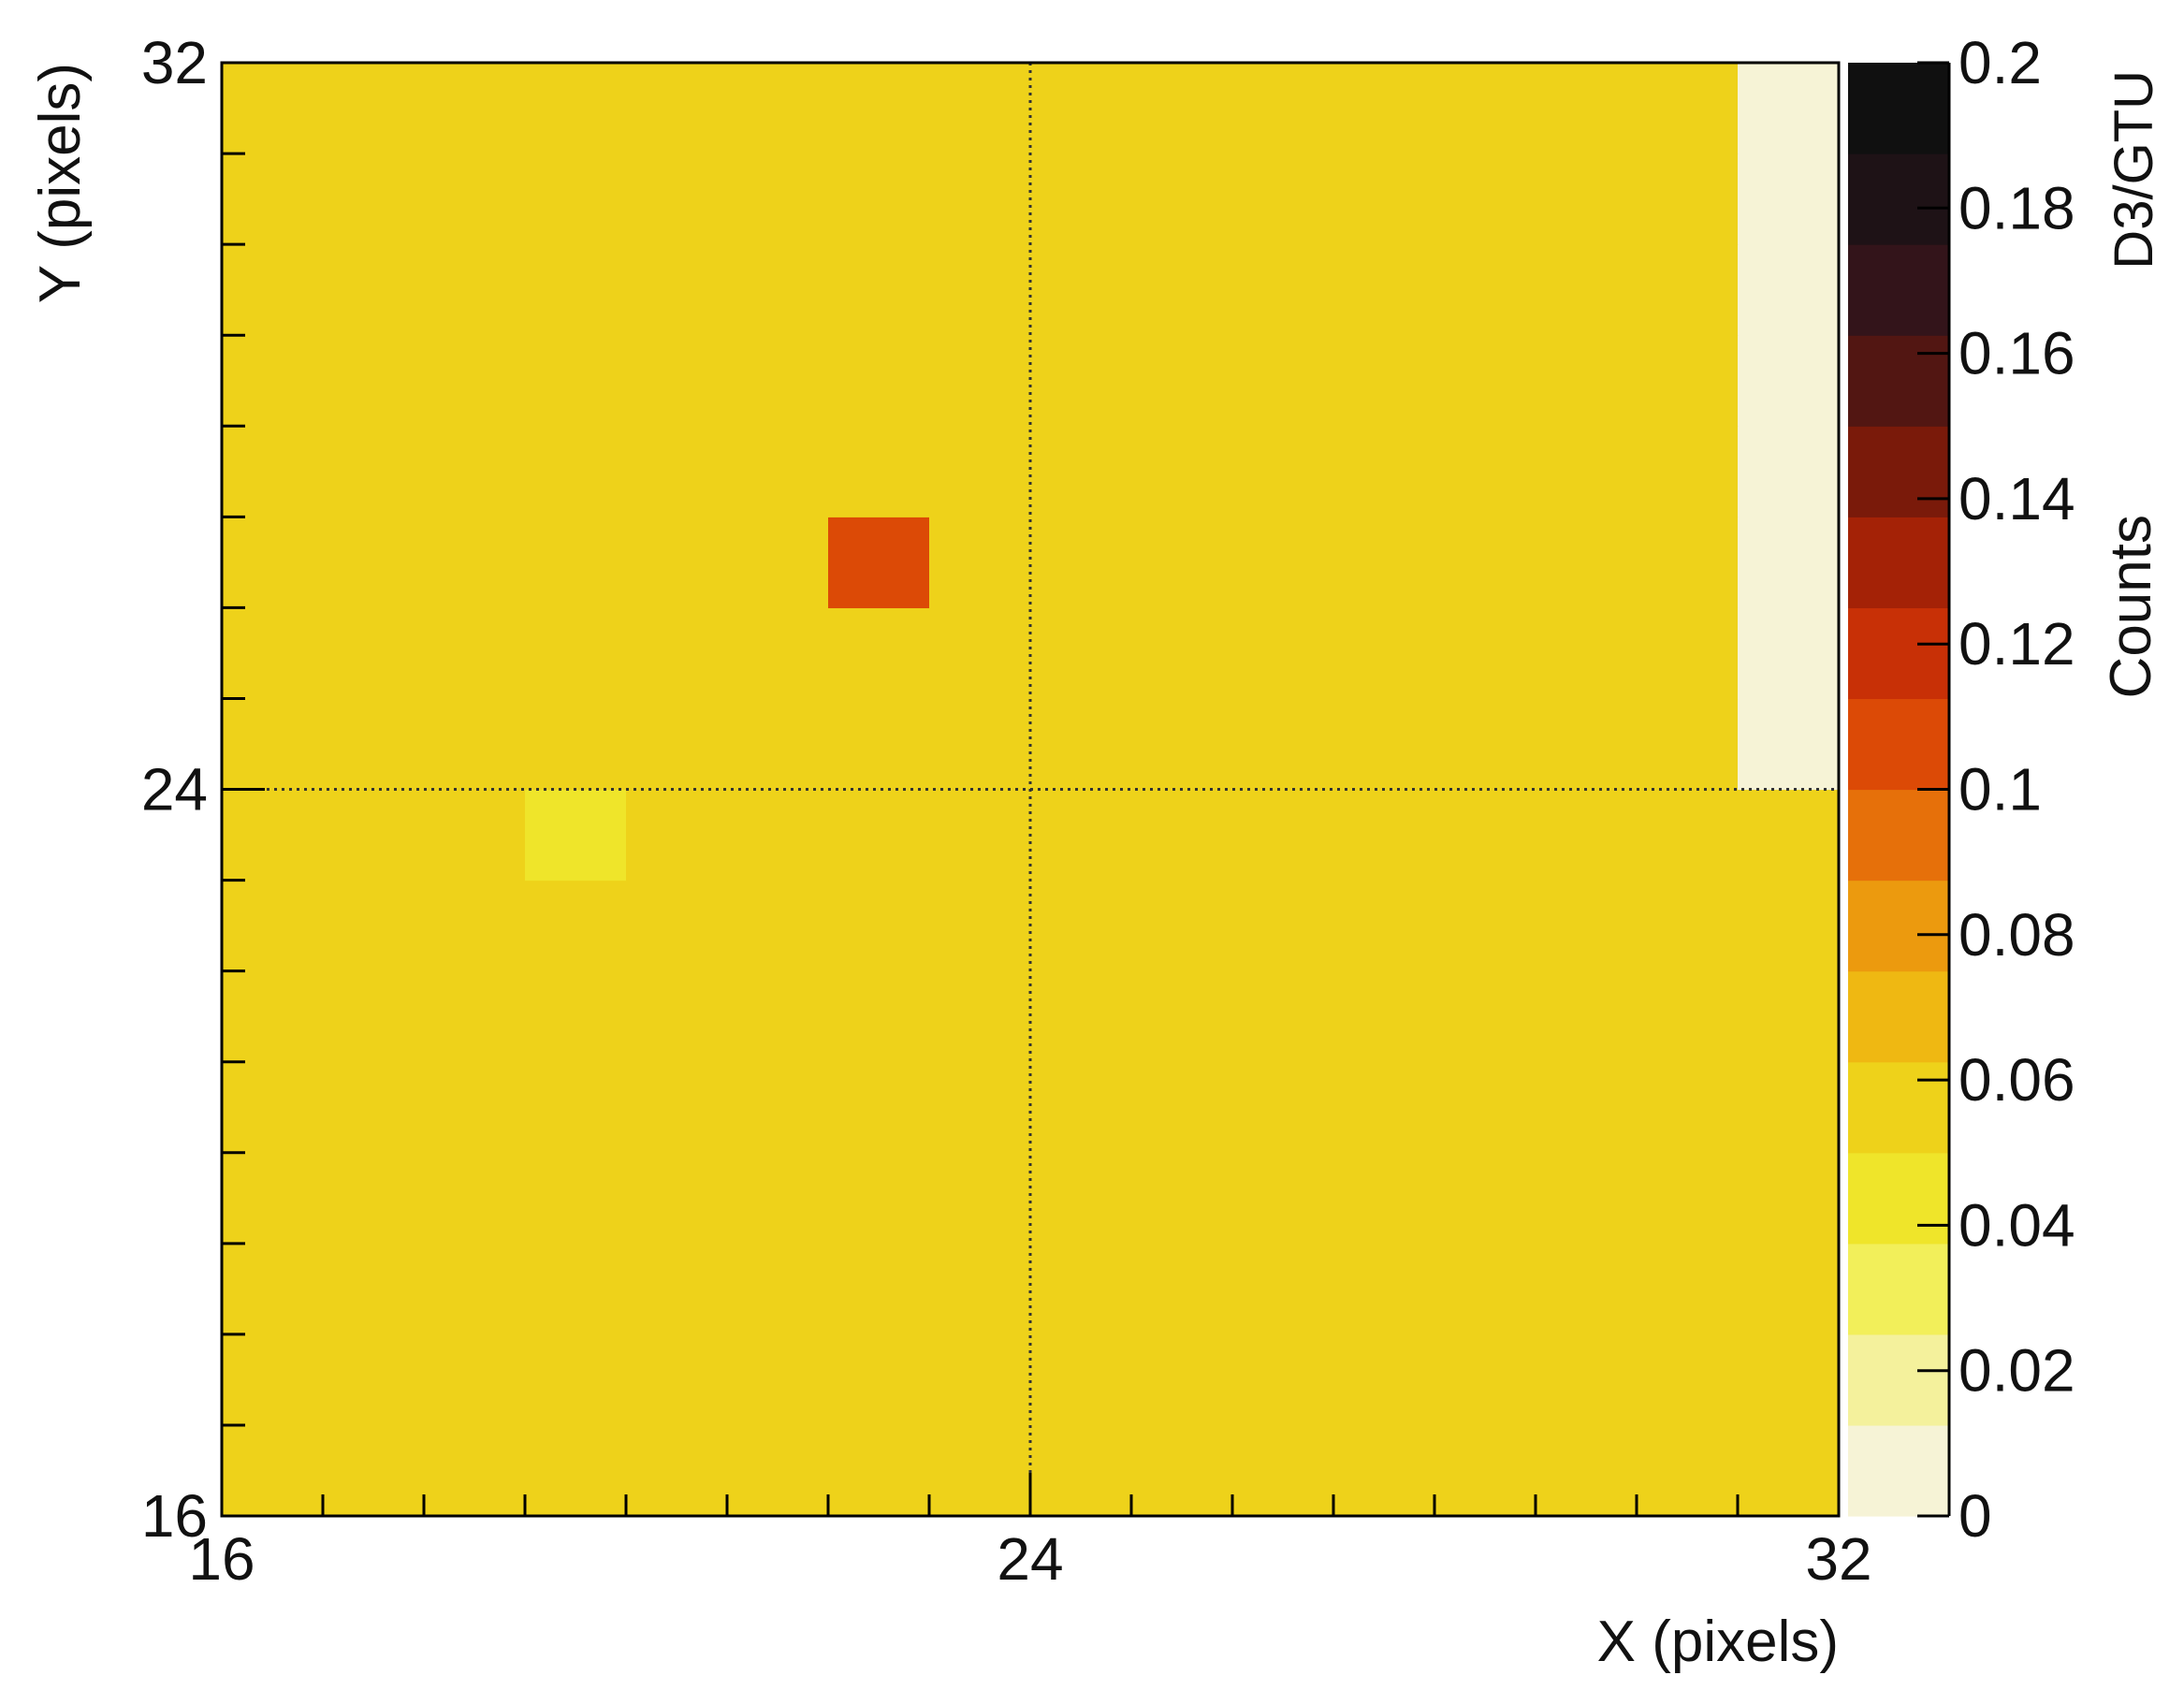 Image resolution: width=2184 pixels, height=1690 pixels. What do you see at coordinates (2000, 789) in the screenshot?
I see `color-bar-tick-label: 0.1` at bounding box center [2000, 789].